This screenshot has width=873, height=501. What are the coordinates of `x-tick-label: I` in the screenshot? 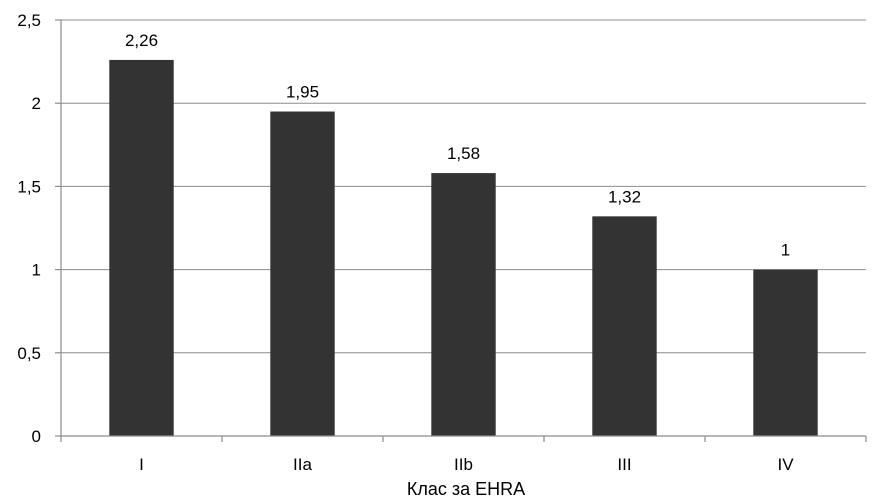 It's located at (141, 464).